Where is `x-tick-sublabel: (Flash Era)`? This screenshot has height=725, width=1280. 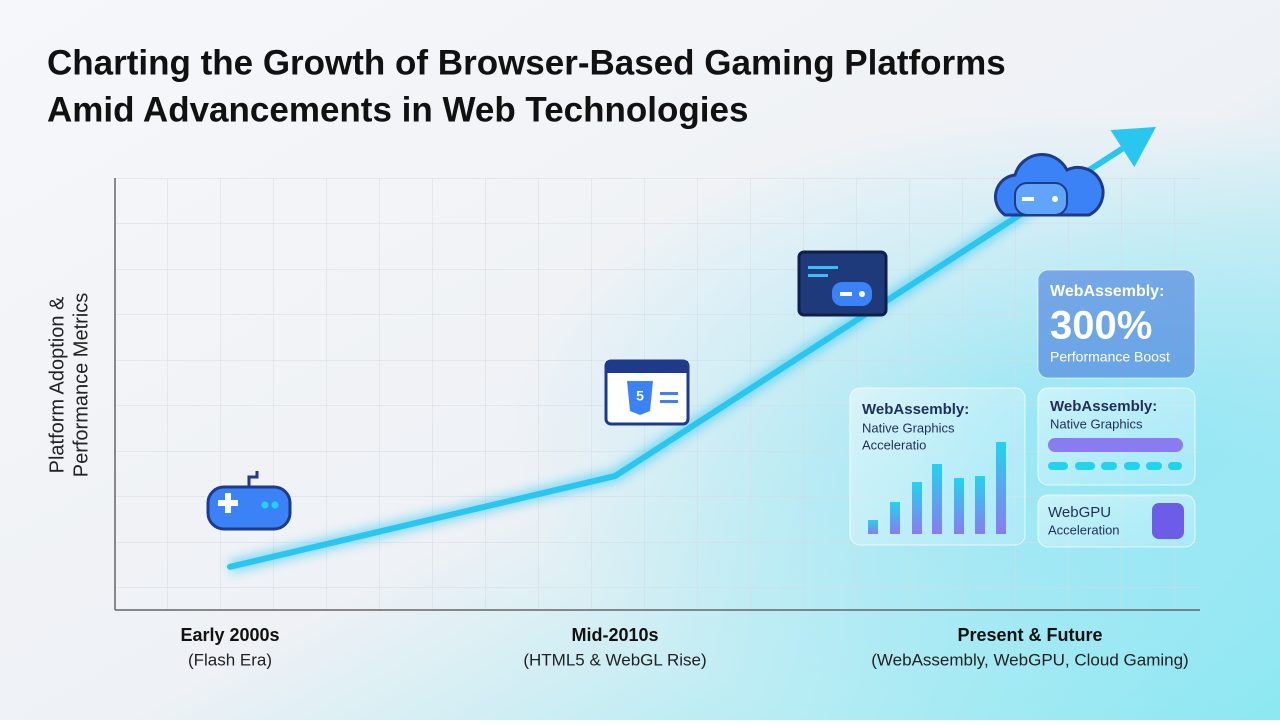 x-tick-sublabel: (Flash Era) is located at coordinates (230, 659).